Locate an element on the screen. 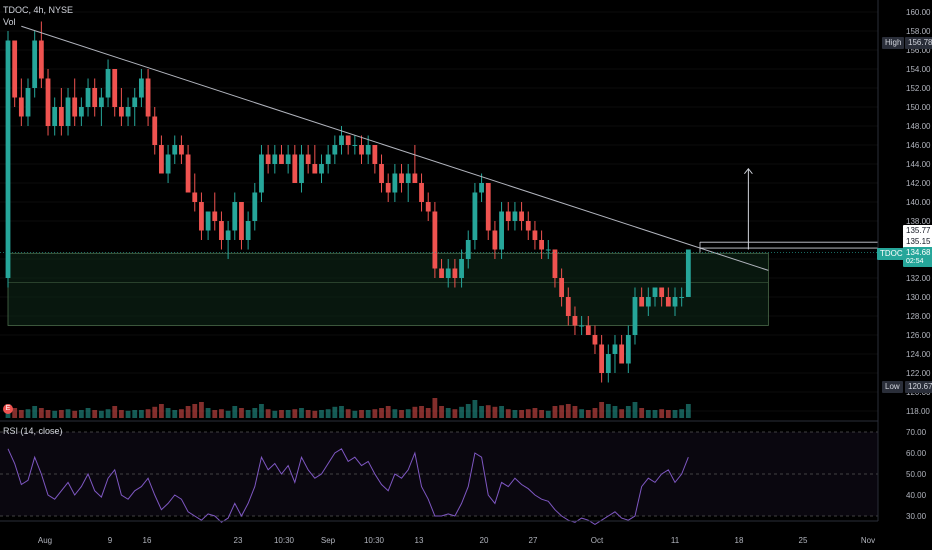 Image resolution: width=932 pixels, height=550 pixels. price-tick-label: 124.00 is located at coordinates (918, 354).